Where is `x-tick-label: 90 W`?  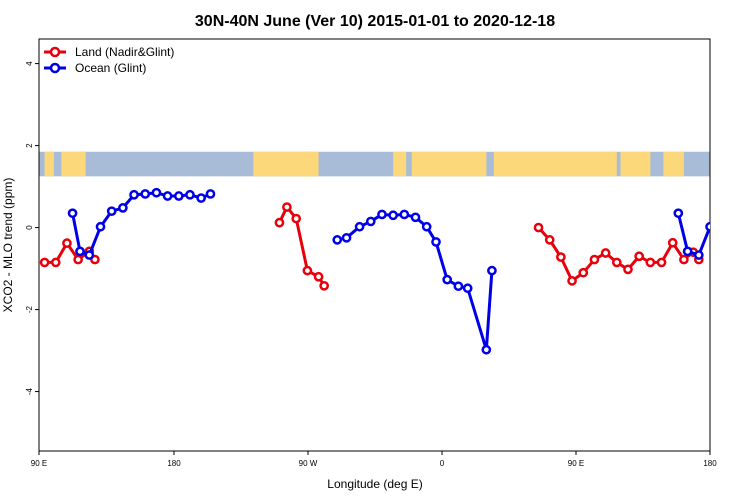 x-tick-label: 90 W is located at coordinates (308, 463).